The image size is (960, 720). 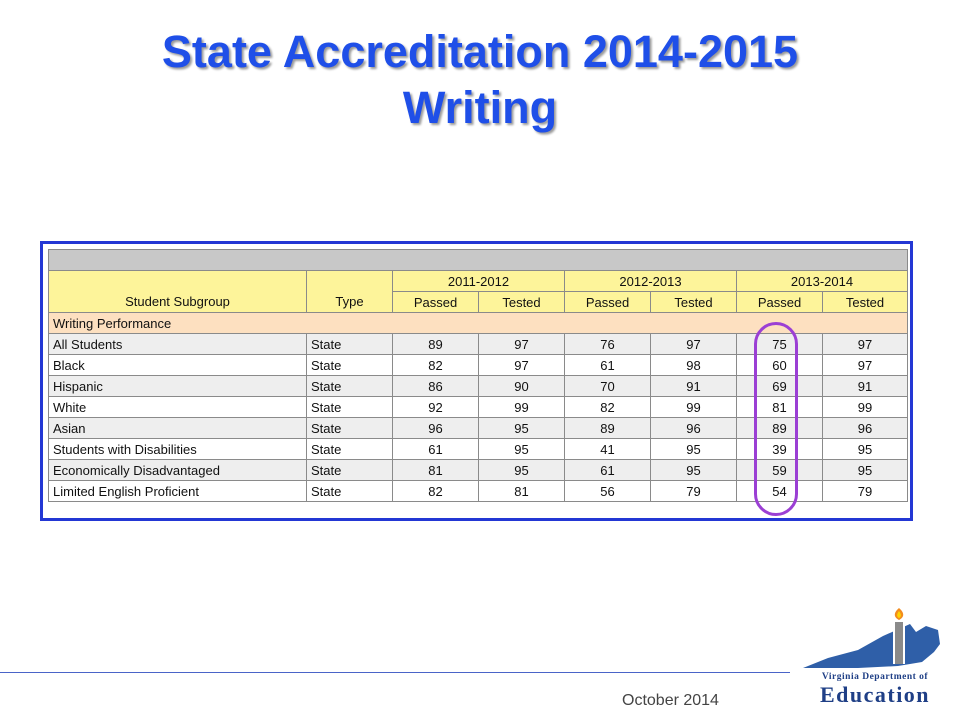 I want to click on section-label: Writing Performance, so click(x=478, y=323).